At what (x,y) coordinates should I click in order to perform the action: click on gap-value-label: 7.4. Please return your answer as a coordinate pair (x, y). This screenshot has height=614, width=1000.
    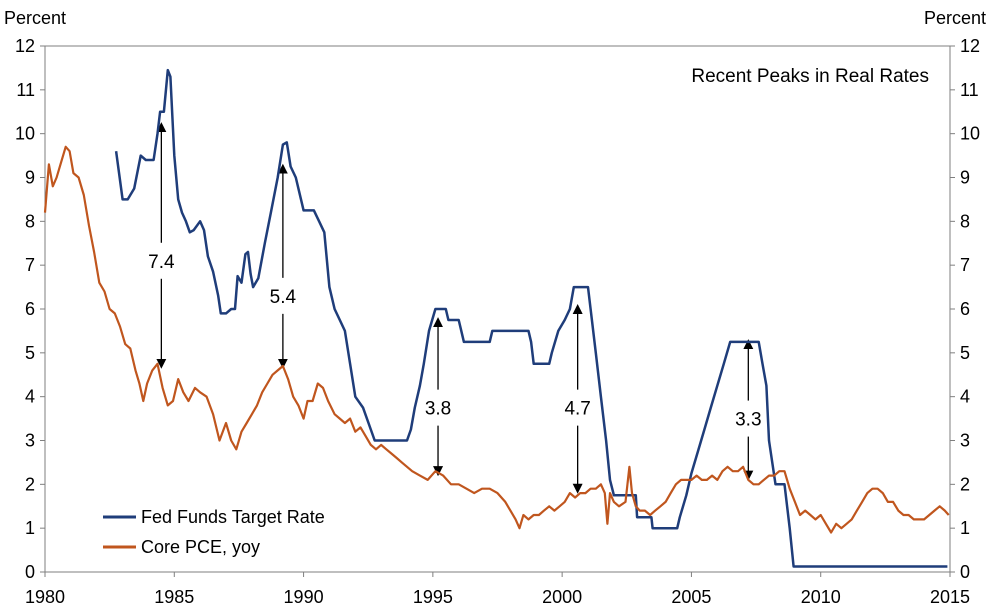
    Looking at the image, I should click on (161, 262).